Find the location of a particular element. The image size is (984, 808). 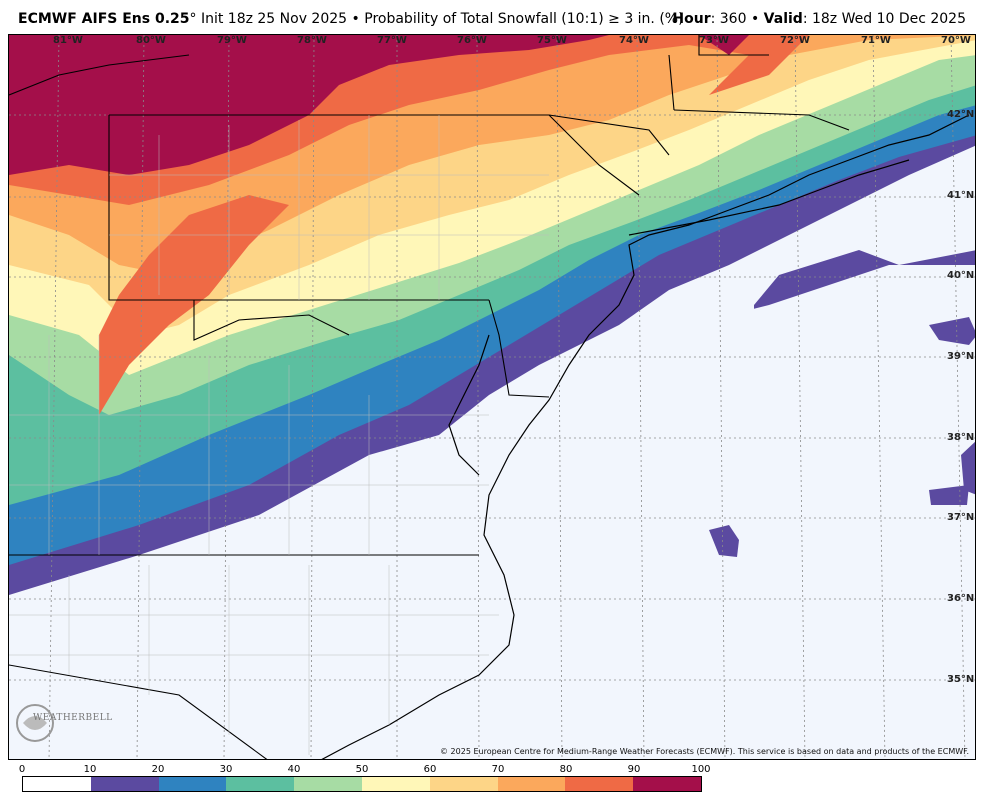

degree-sign: ° is located at coordinates (193, 19).